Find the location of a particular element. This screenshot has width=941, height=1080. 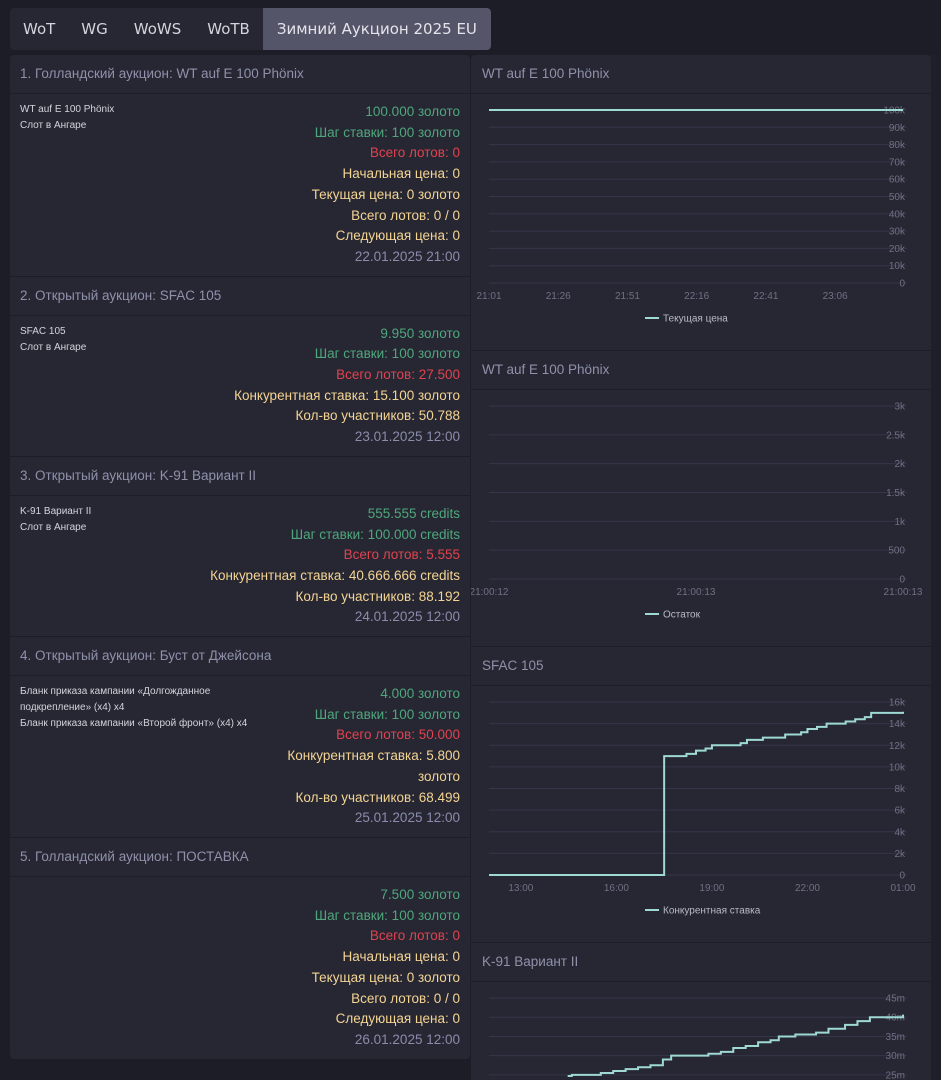

x-tick-label: 16:00 is located at coordinates (616, 888).